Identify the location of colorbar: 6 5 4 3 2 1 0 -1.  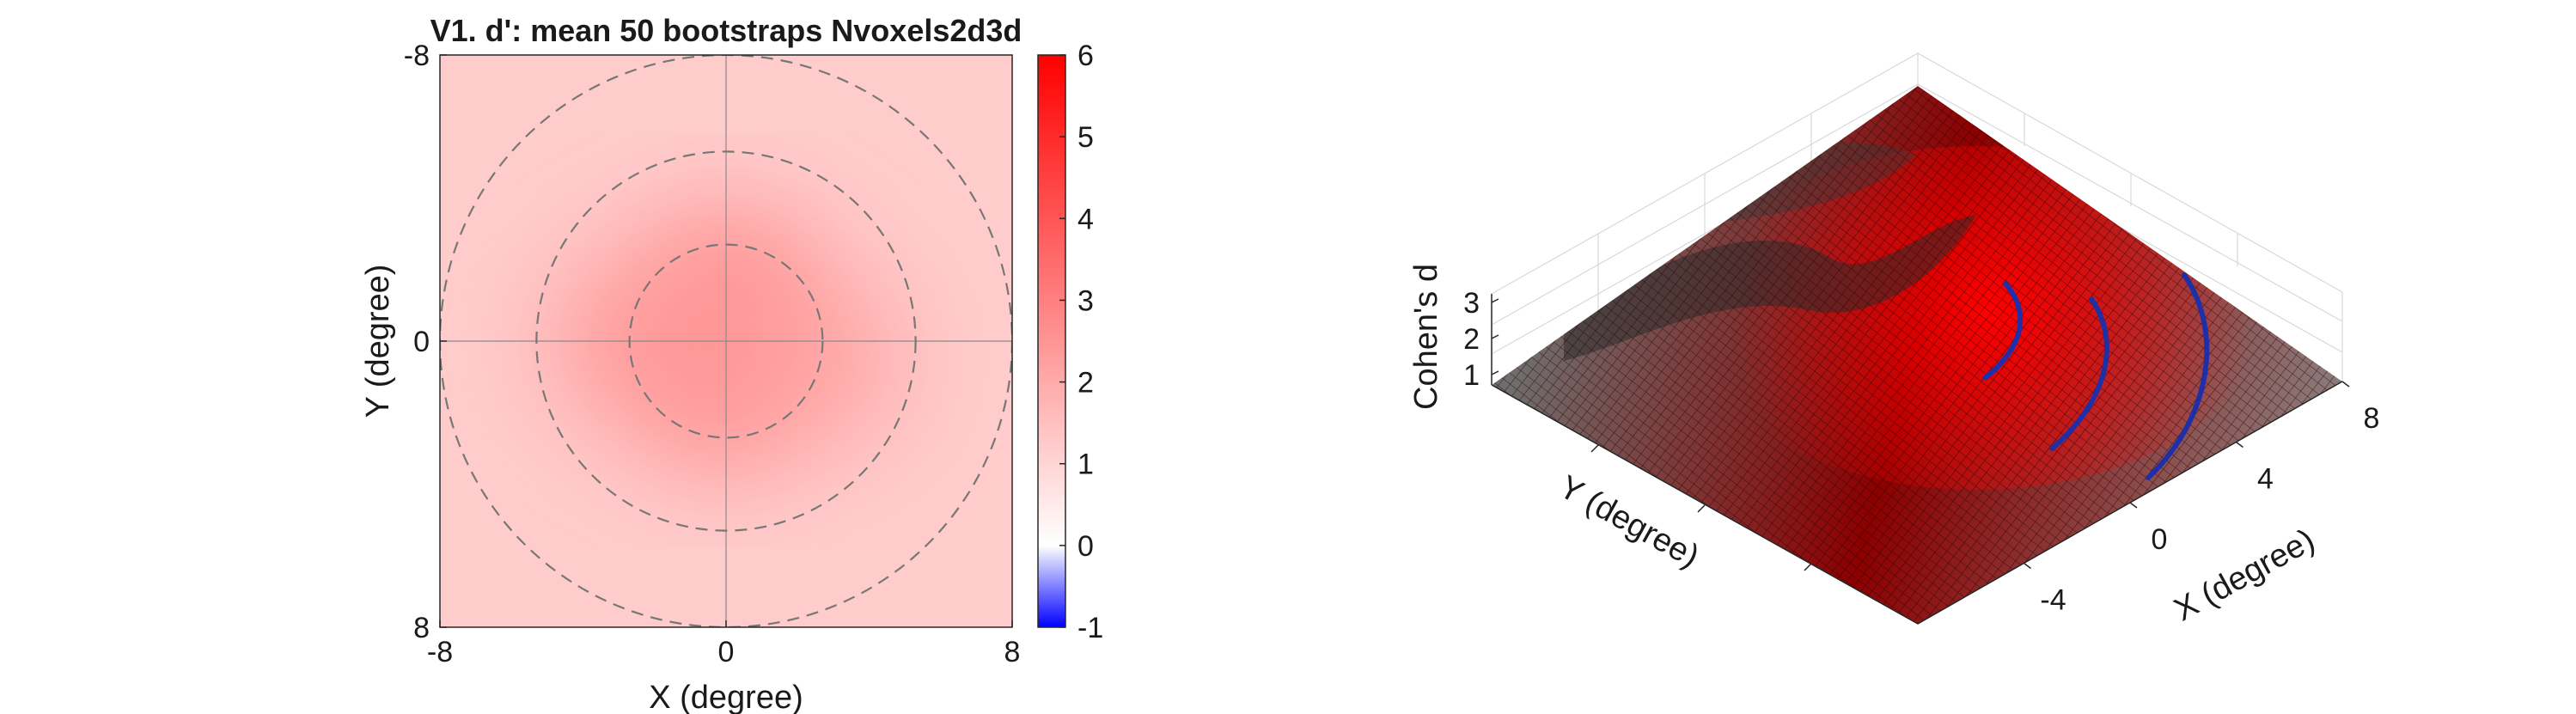
(1070, 342).